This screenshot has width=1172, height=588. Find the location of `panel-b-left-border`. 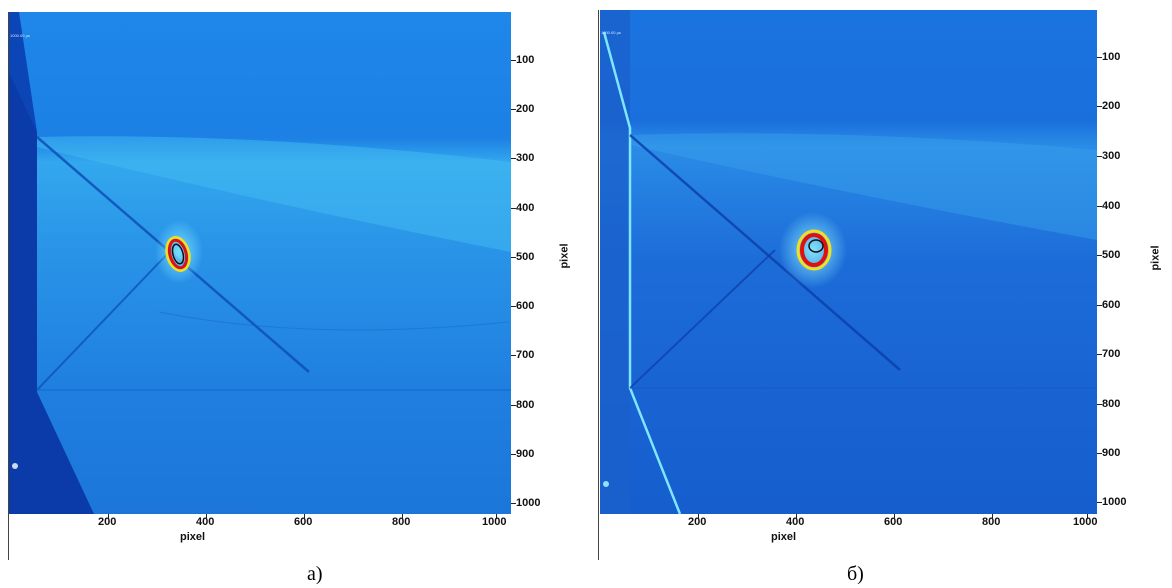

panel-b-left-border is located at coordinates (598, 285).